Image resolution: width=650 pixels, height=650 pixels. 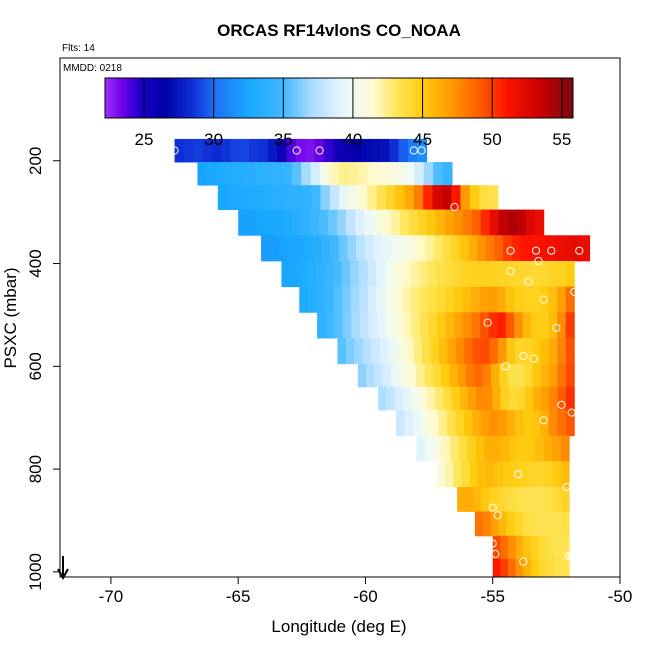 I want to click on flights-label: Flts: 14, so click(x=78, y=48).